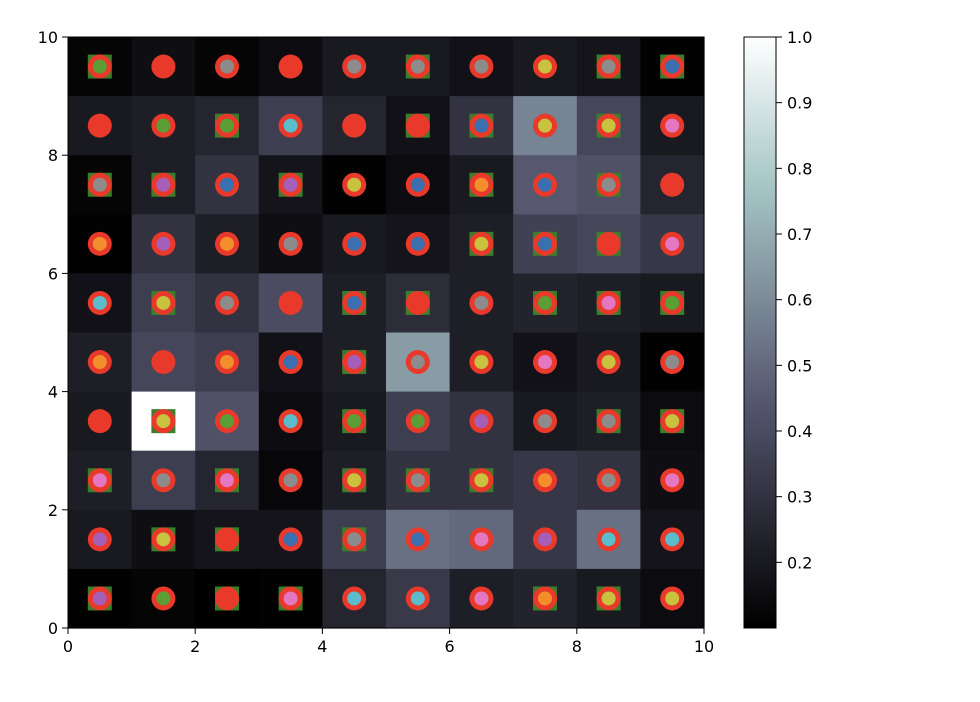  I want to click on y-tick-label: 10, so click(48, 37).